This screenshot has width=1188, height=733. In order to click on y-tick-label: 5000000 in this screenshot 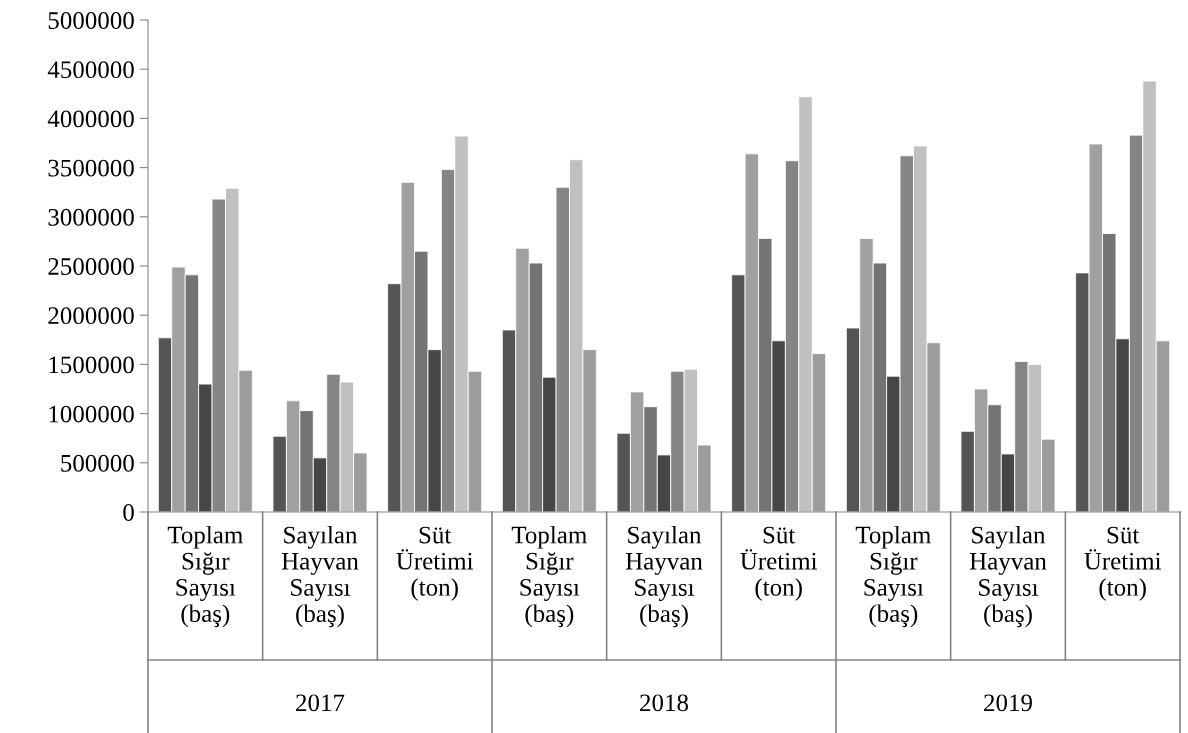, I will do `click(91, 20)`.